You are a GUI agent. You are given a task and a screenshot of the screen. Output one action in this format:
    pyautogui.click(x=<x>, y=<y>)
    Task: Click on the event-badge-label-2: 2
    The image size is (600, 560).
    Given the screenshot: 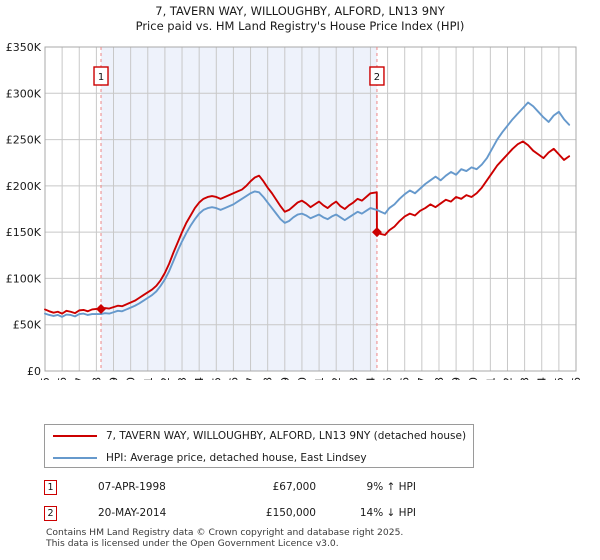 What is the action you would take?
    pyautogui.click(x=377, y=77)
    